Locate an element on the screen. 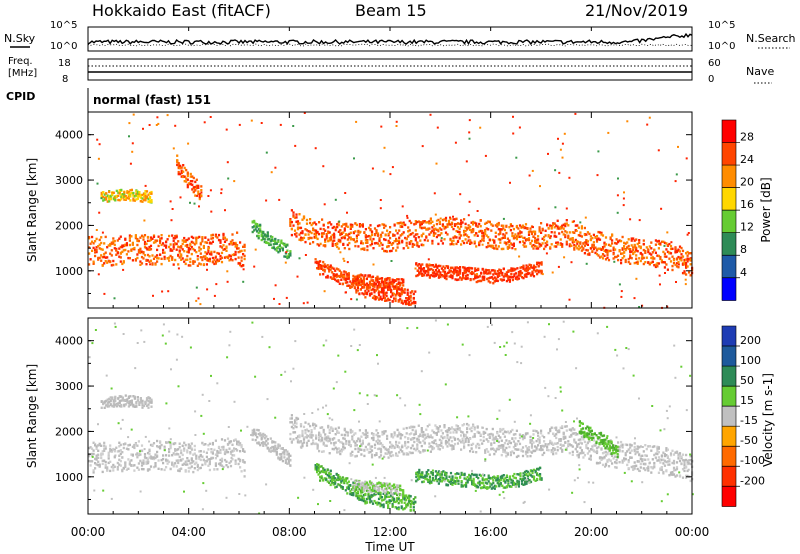 This screenshot has width=800, height=554. freq-label: Freq. is located at coordinates (20, 61).